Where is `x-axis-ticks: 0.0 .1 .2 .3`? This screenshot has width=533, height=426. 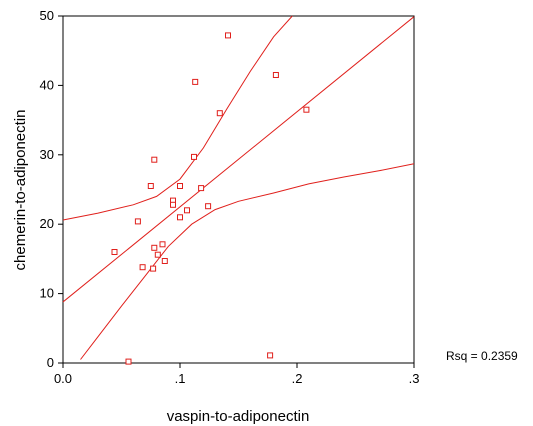
x-axis-ticks: 0.0 .1 .2 .3 is located at coordinates (236, 374).